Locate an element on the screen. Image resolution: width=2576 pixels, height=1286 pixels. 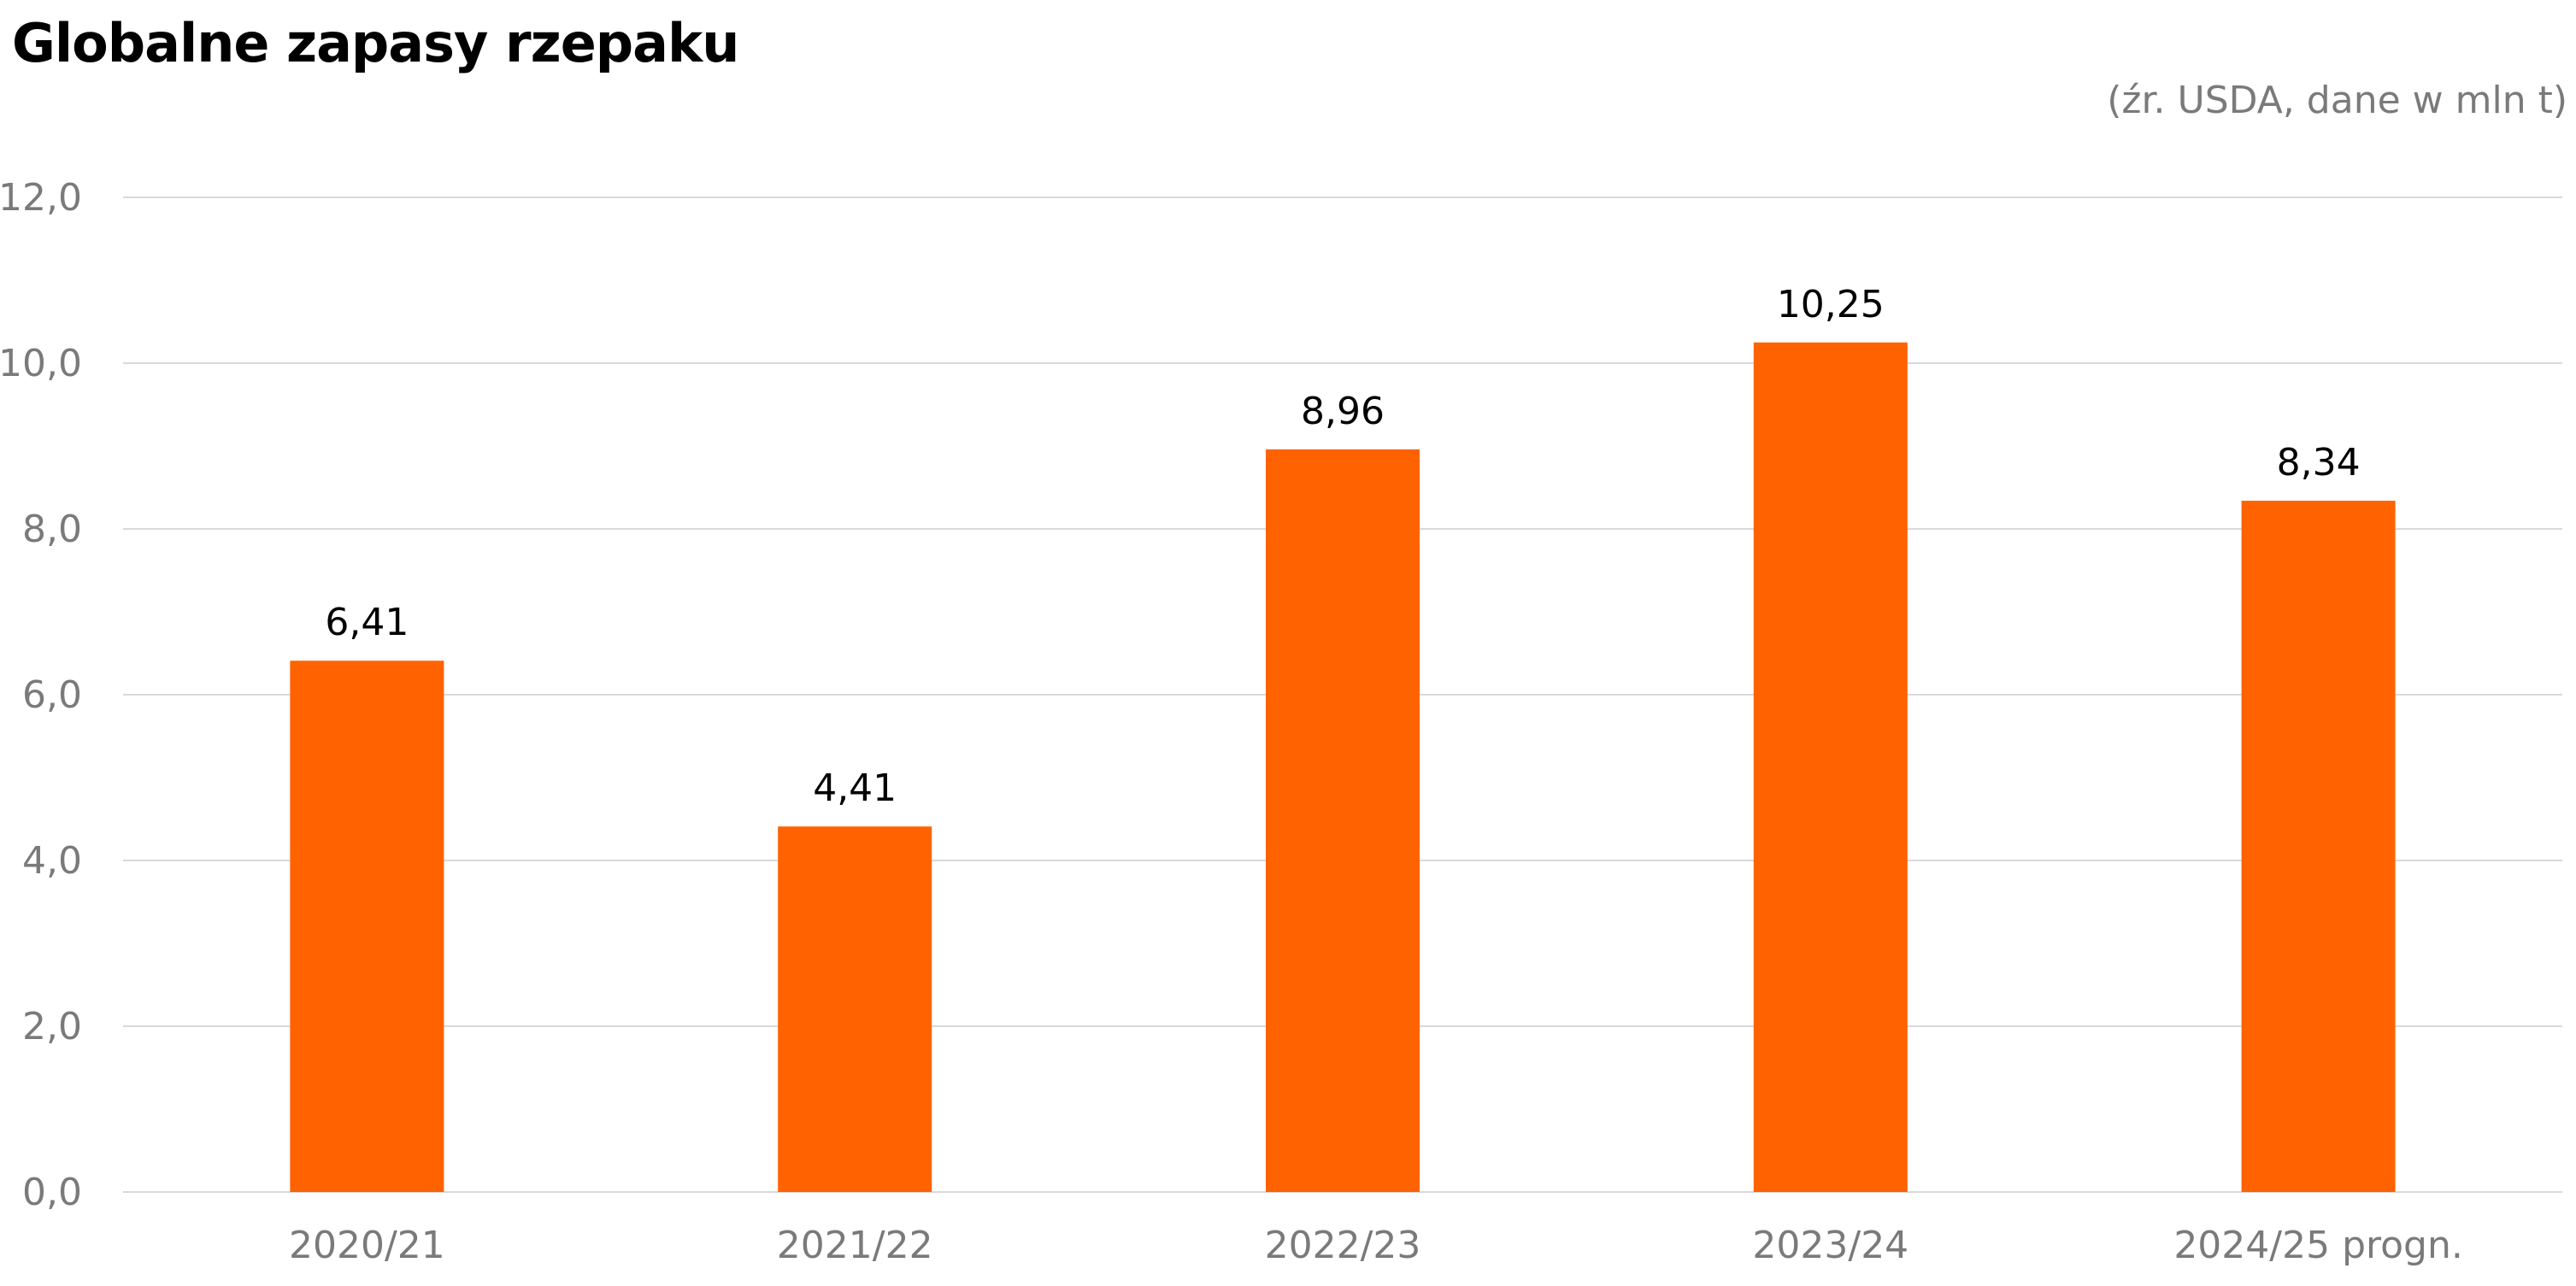
y-tick-label: 10,0 is located at coordinates (41, 363).